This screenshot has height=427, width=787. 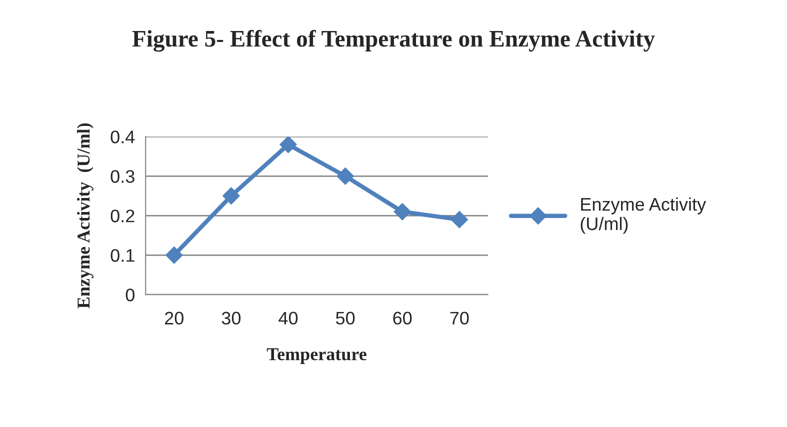 I want to click on y-tick-label: 0.3, so click(x=122, y=176).